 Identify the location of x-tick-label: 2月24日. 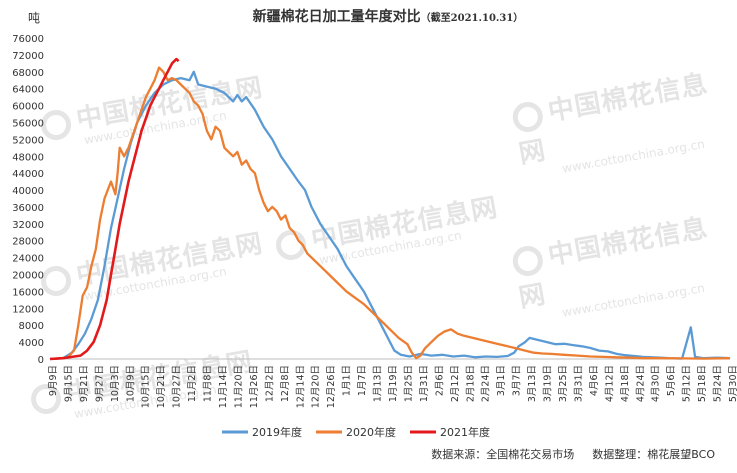
(486, 383).